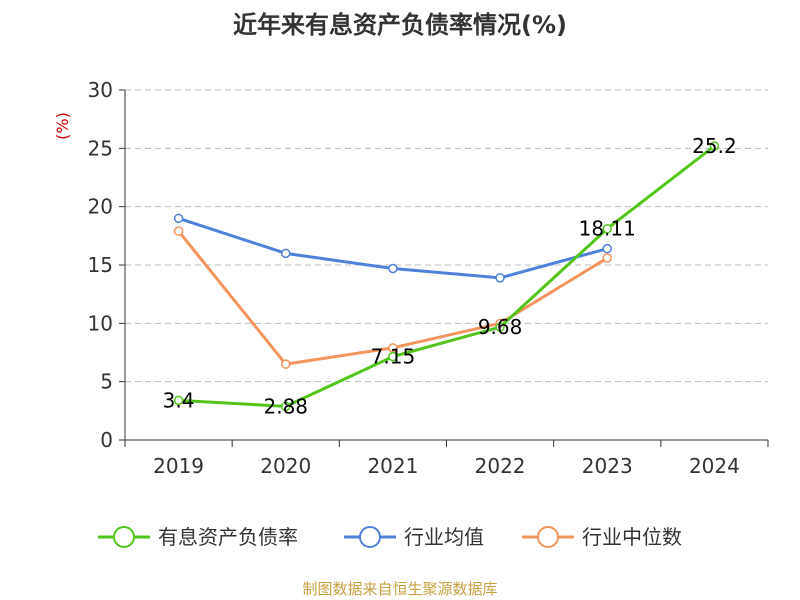 The width and height of the screenshot is (800, 600). What do you see at coordinates (100, 90) in the screenshot?
I see `y-tick-label: 30` at bounding box center [100, 90].